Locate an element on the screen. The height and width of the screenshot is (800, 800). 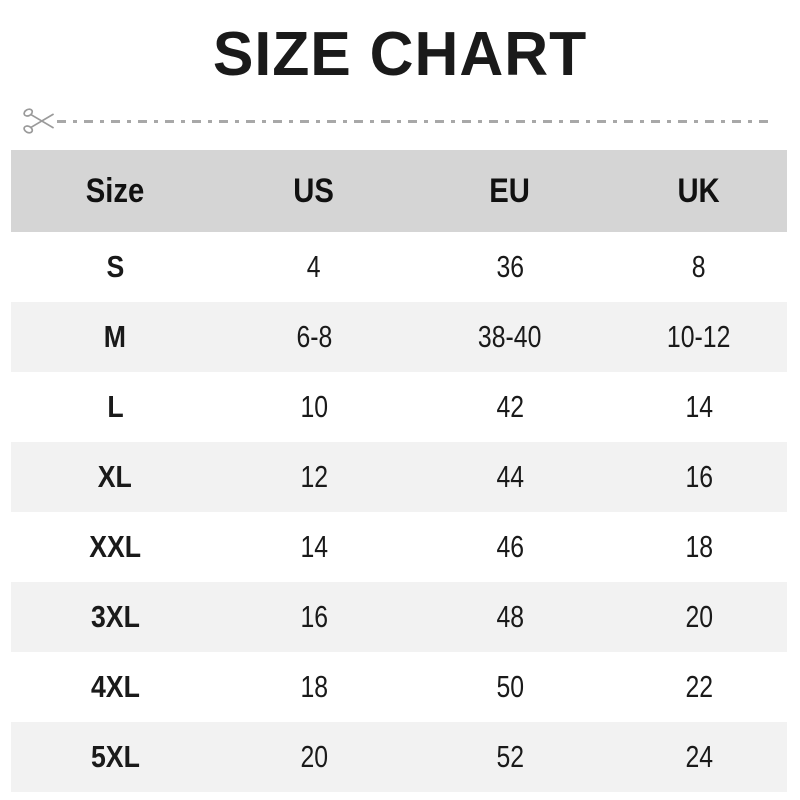
cell-eu: 46 is located at coordinates (510, 546).